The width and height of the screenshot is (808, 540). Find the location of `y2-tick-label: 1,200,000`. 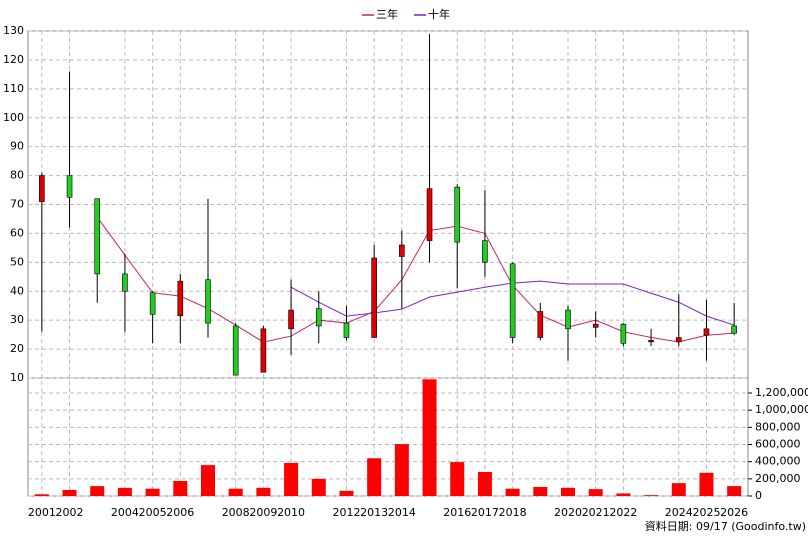

y2-tick-label: 1,200,000 is located at coordinates (781, 392).